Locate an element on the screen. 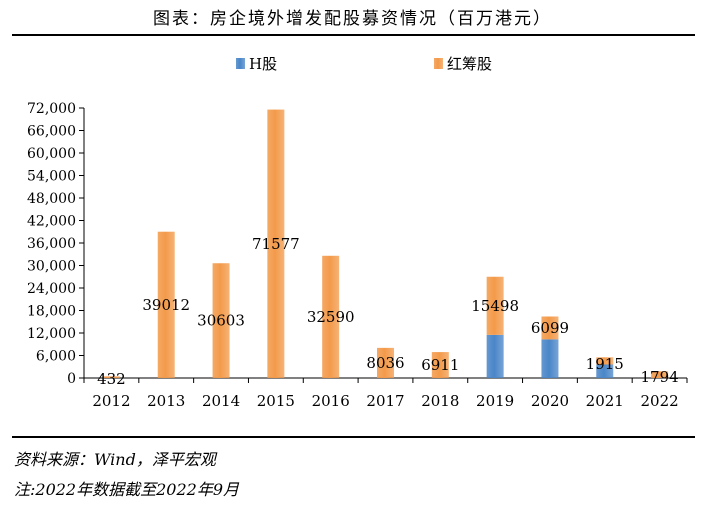  bar-red-chip-2018 is located at coordinates (440, 365).